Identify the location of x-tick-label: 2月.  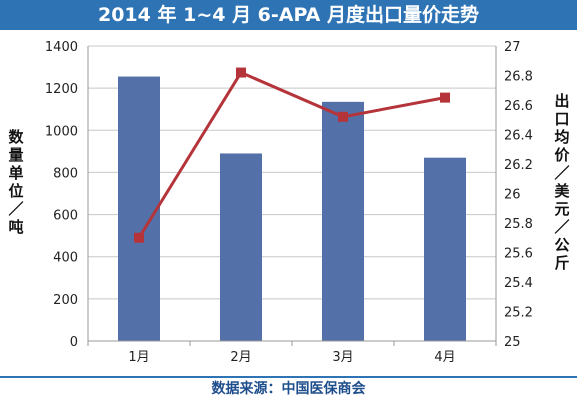
(240, 357).